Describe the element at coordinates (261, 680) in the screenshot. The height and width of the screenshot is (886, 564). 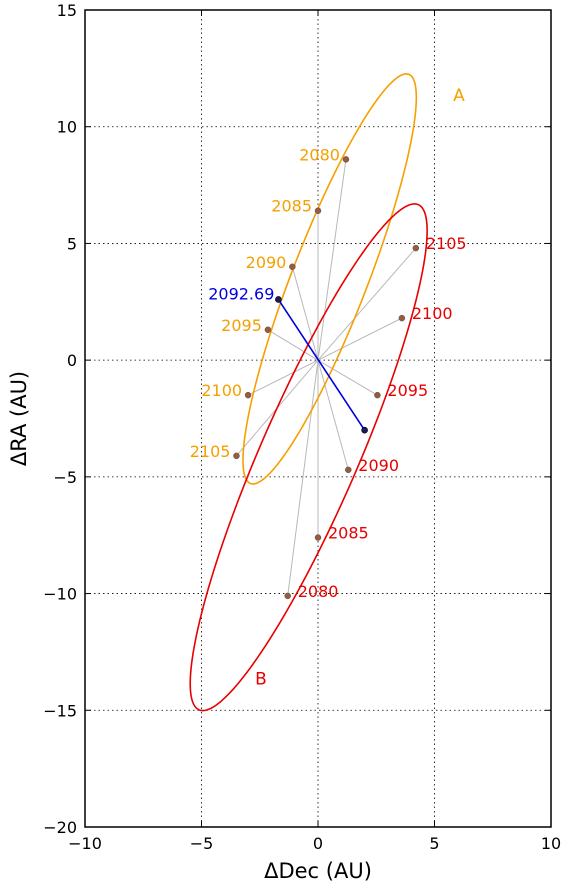
I see `orbit-name-label: B` at that location.